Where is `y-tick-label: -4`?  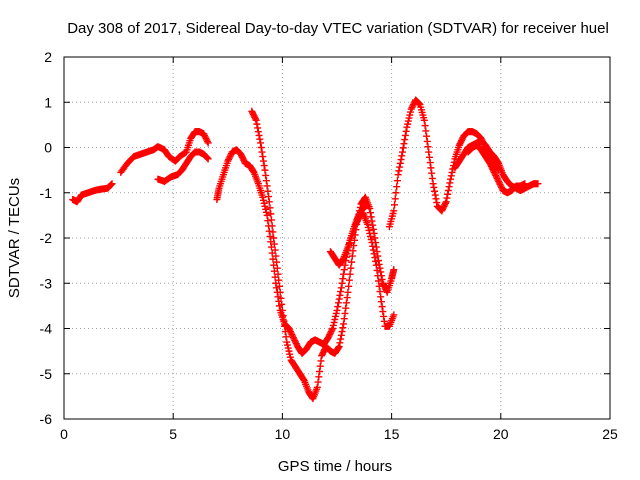
y-tick-label: -4 is located at coordinates (46, 329).